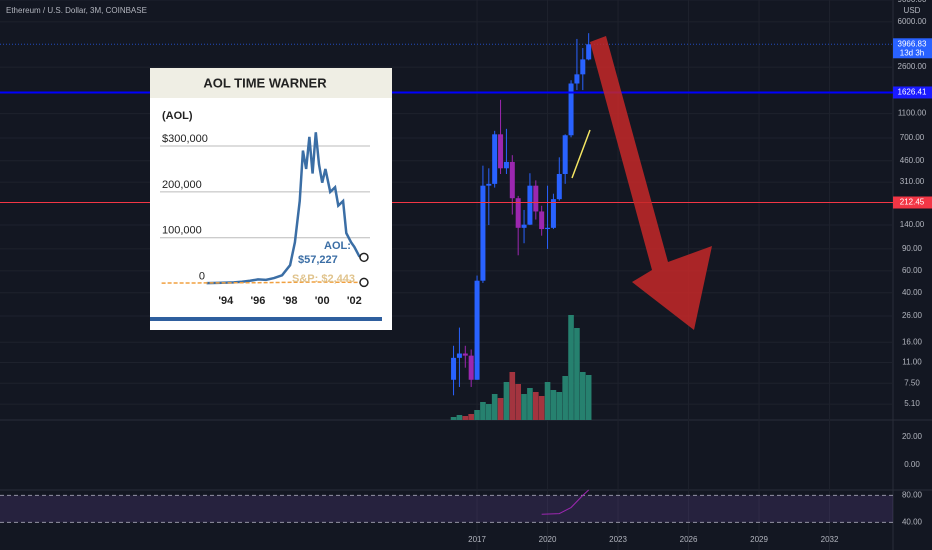 The height and width of the screenshot is (550, 932). What do you see at coordinates (337, 246) in the screenshot?
I see `inset-annotation: AOL:` at bounding box center [337, 246].